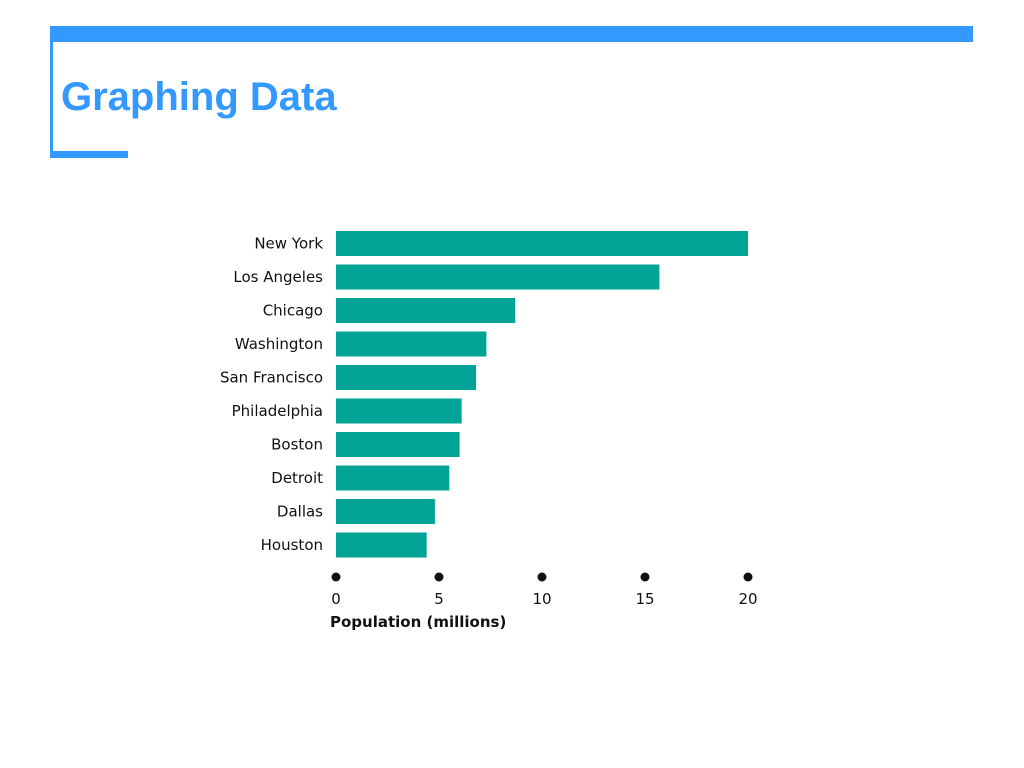 Image resolution: width=1024 pixels, height=768 pixels. I want to click on category-label-philadelphia: Philadelphia, so click(277, 411).